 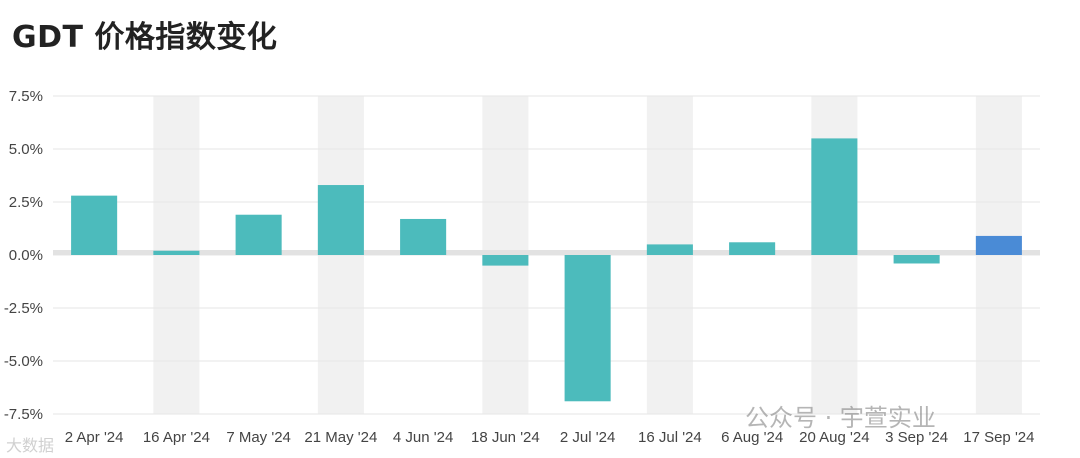 I want to click on x-tick-label: 18 Jun '24, so click(x=505, y=437).